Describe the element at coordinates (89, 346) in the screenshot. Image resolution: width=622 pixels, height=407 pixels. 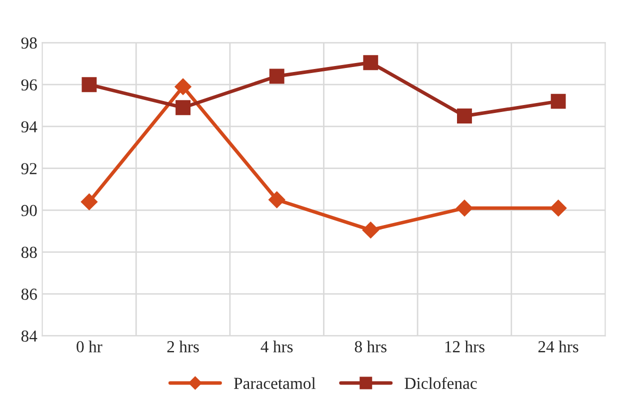
I see `x-tick-label: 0 hr` at that location.